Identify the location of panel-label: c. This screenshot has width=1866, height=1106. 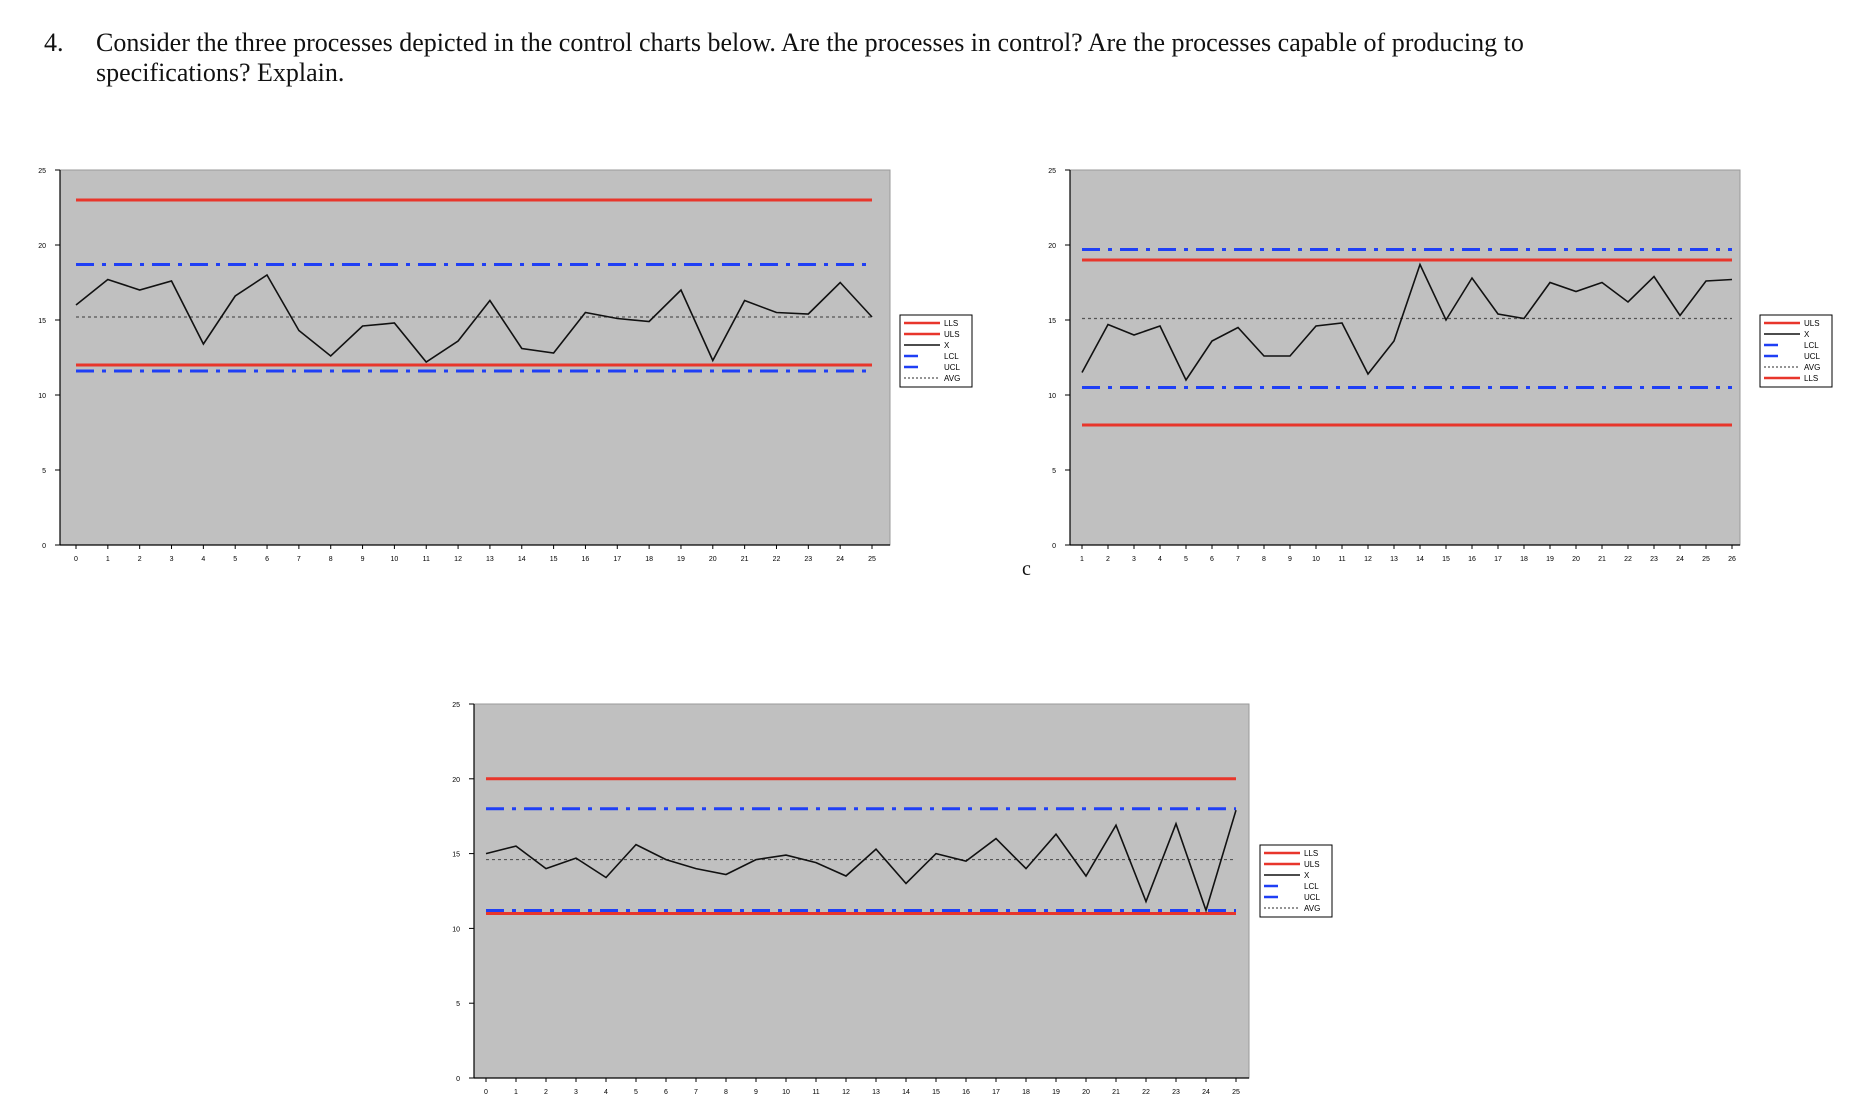
(1026, 569).